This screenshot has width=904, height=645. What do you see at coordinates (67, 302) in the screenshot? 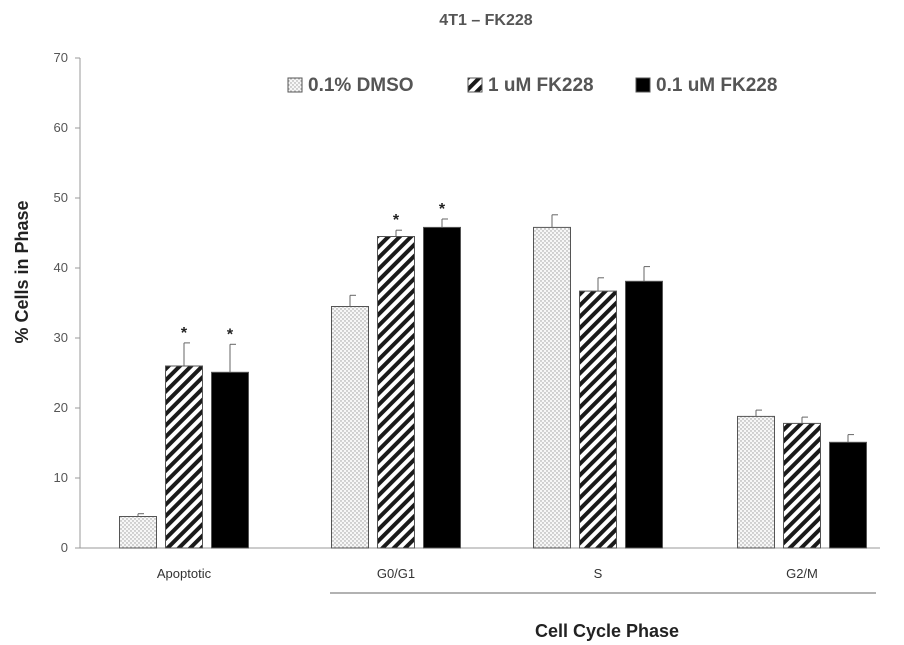
I see `y-axis: 0 10 20 30 40 50 60 70` at bounding box center [67, 302].